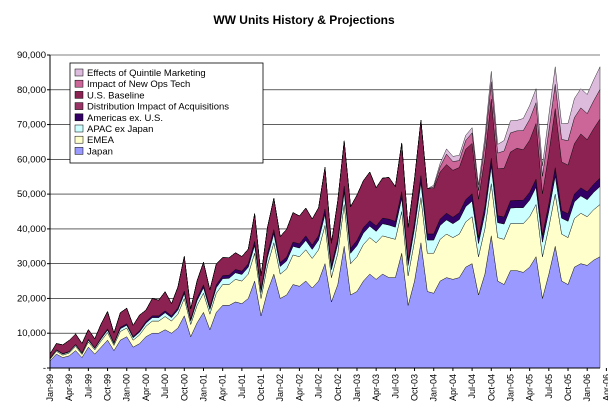 The height and width of the screenshot is (415, 608). I want to click on x-tick-label: Oct-02, so click(338, 387).